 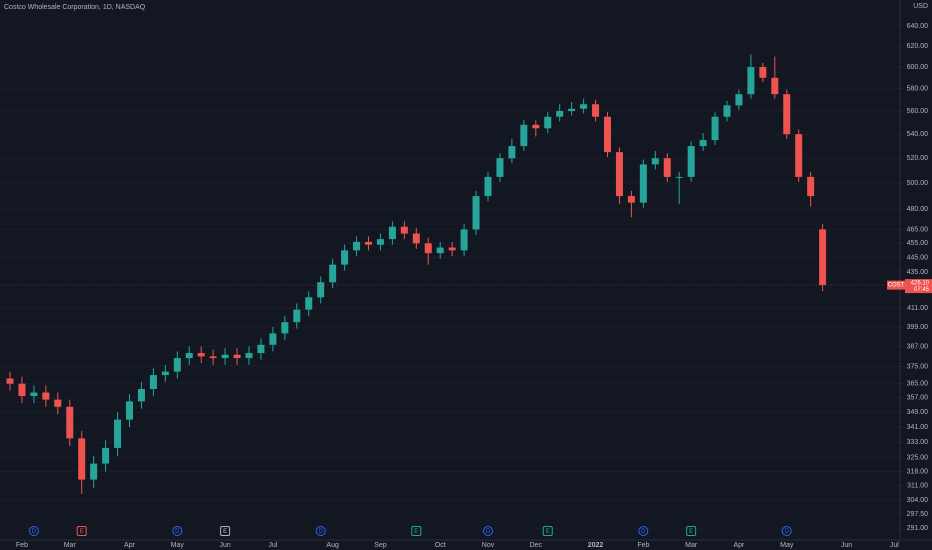 What do you see at coordinates (917, 486) in the screenshot?
I see `y-tick-label: 311.00` at bounding box center [917, 486].